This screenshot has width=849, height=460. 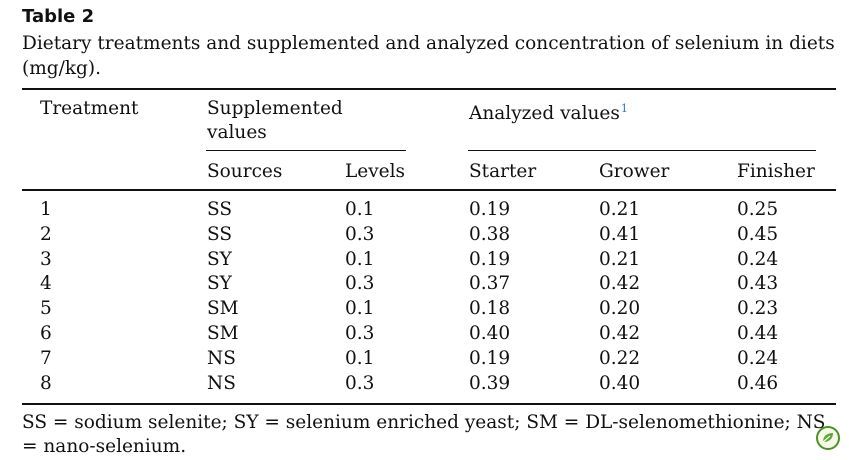 What do you see at coordinates (46, 209) in the screenshot?
I see `cell-treatment: 1` at bounding box center [46, 209].